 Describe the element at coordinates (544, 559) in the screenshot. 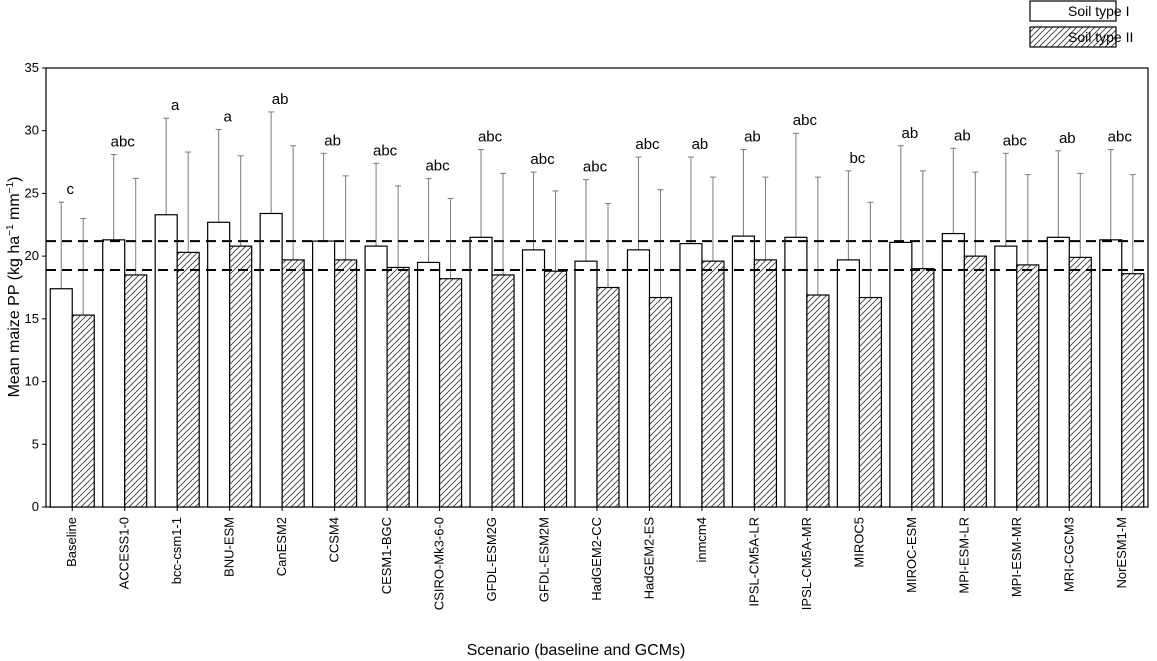

I see `x-tick-label: GFDL-ESM2M` at that location.